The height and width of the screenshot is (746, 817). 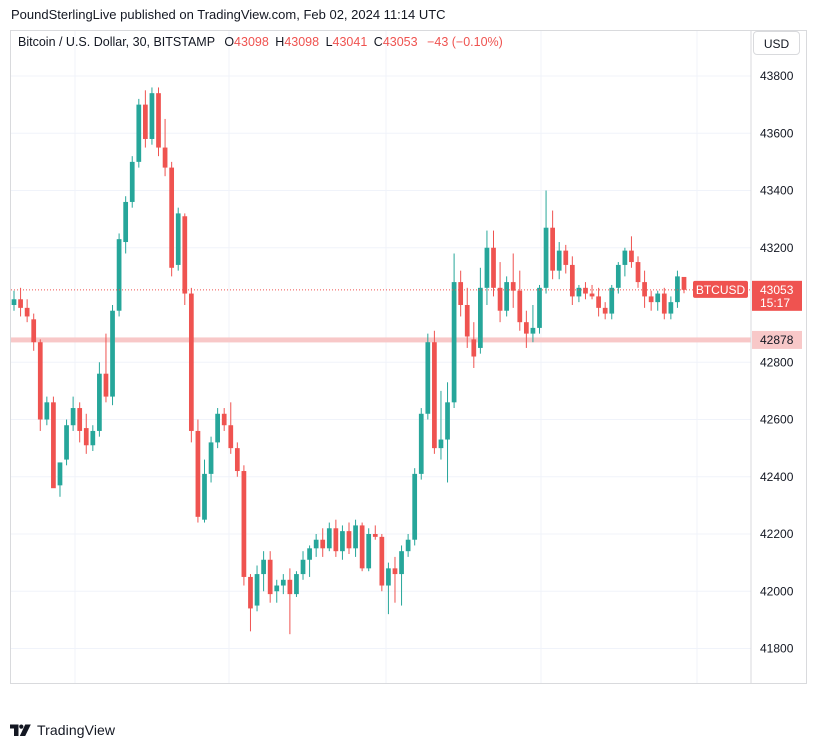 I want to click on high-value: 43098, so click(x=302, y=42).